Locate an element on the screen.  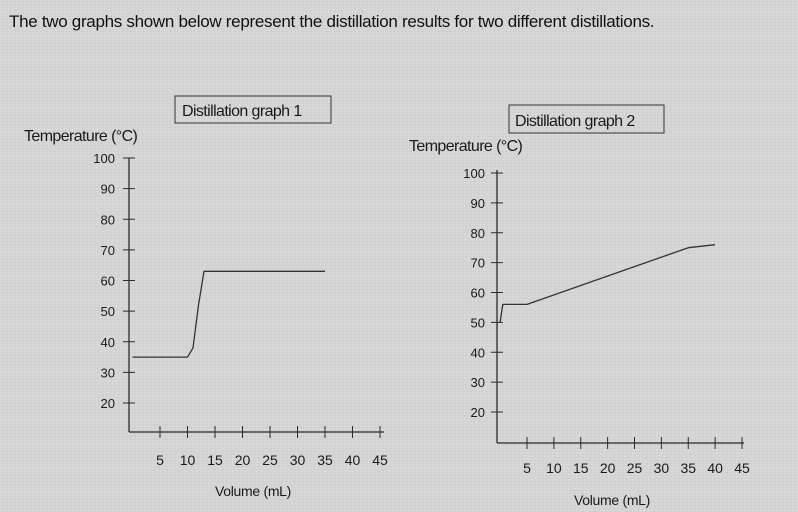
graph1-y-axis-label: Temperature (°C) is located at coordinates (81, 136).